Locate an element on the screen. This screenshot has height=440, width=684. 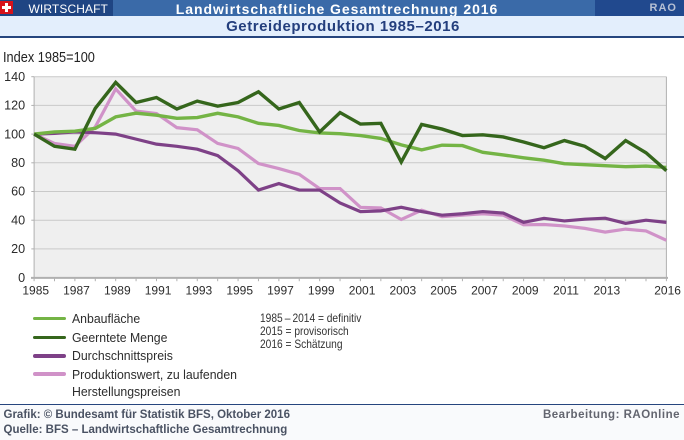
svg-text: 1991 is located at coordinates (158, 291).